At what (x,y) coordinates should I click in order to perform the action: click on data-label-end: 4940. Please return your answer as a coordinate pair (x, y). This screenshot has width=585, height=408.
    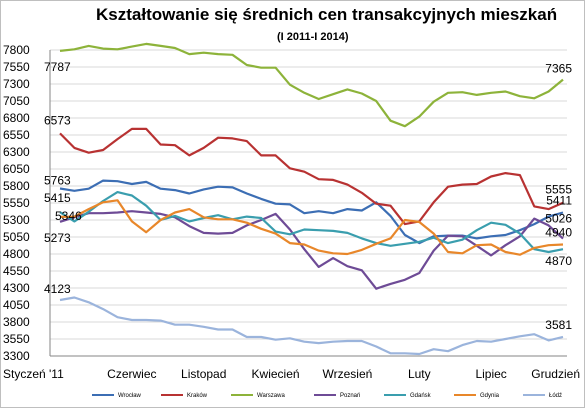
    Looking at the image, I should click on (558, 232).